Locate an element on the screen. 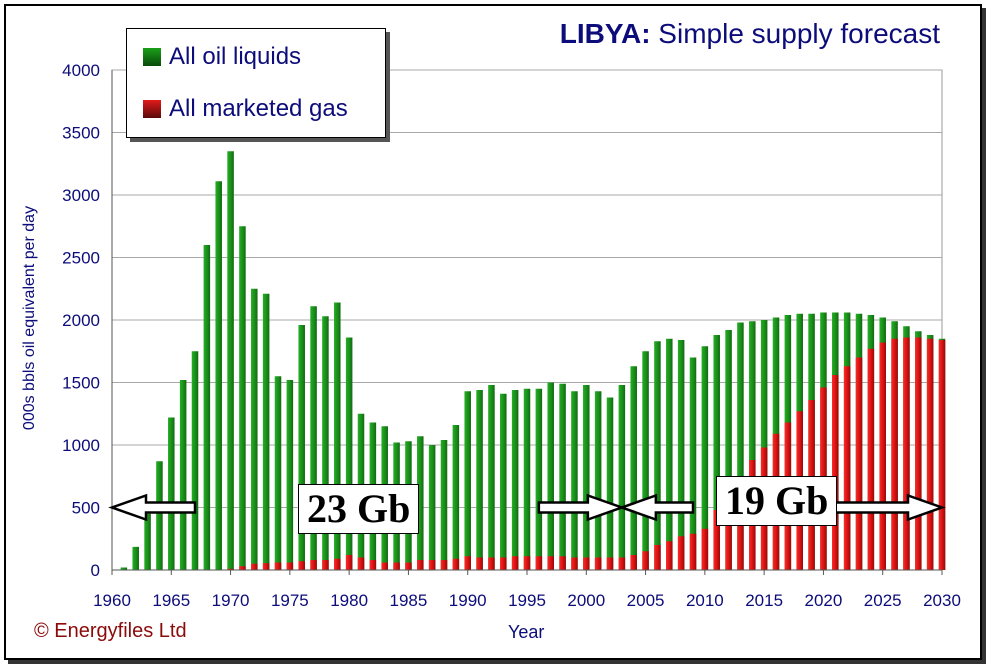 The width and height of the screenshot is (986, 665). x-tick-label: 1990 is located at coordinates (468, 600).